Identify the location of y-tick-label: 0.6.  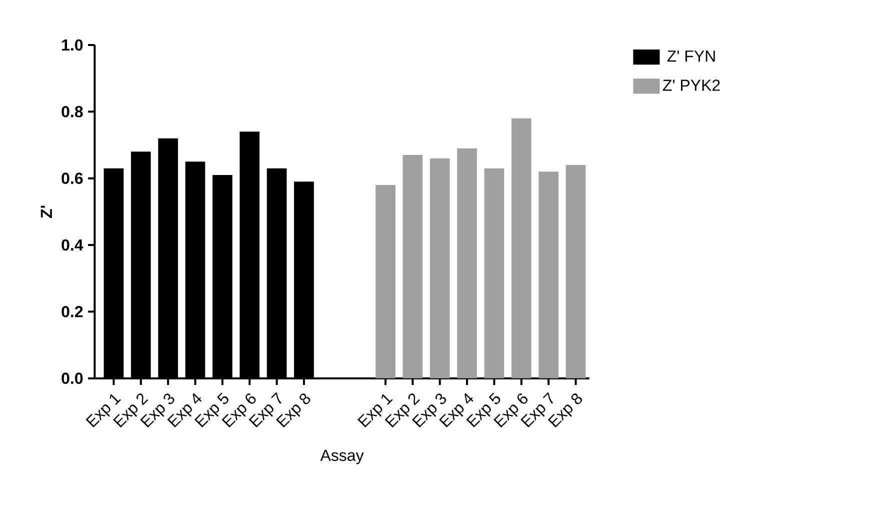
(72, 178).